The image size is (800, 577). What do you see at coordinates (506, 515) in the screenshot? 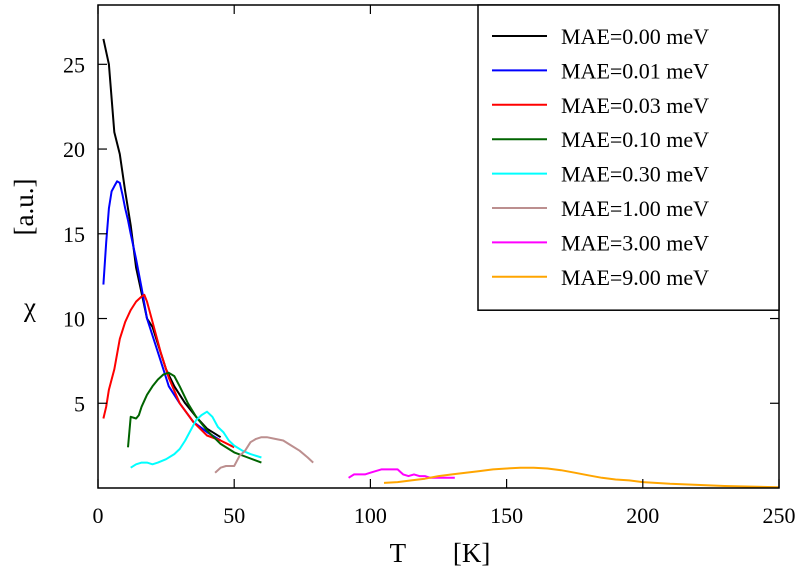
I see `x-tick-label: 150` at bounding box center [506, 515].